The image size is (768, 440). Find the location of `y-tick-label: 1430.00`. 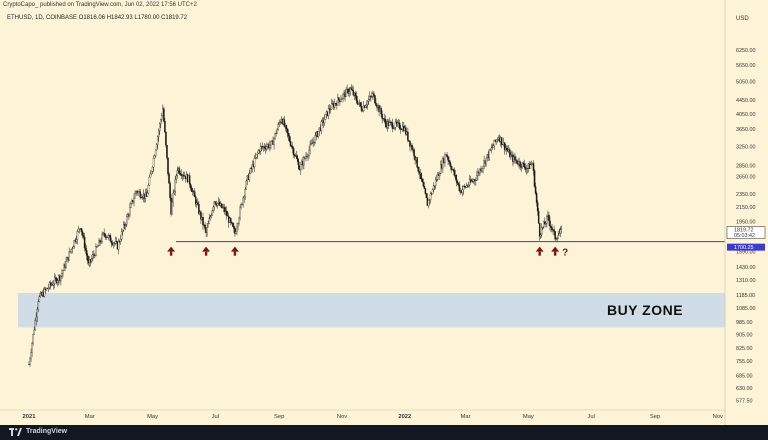

y-tick-label: 1430.00 is located at coordinates (746, 268).